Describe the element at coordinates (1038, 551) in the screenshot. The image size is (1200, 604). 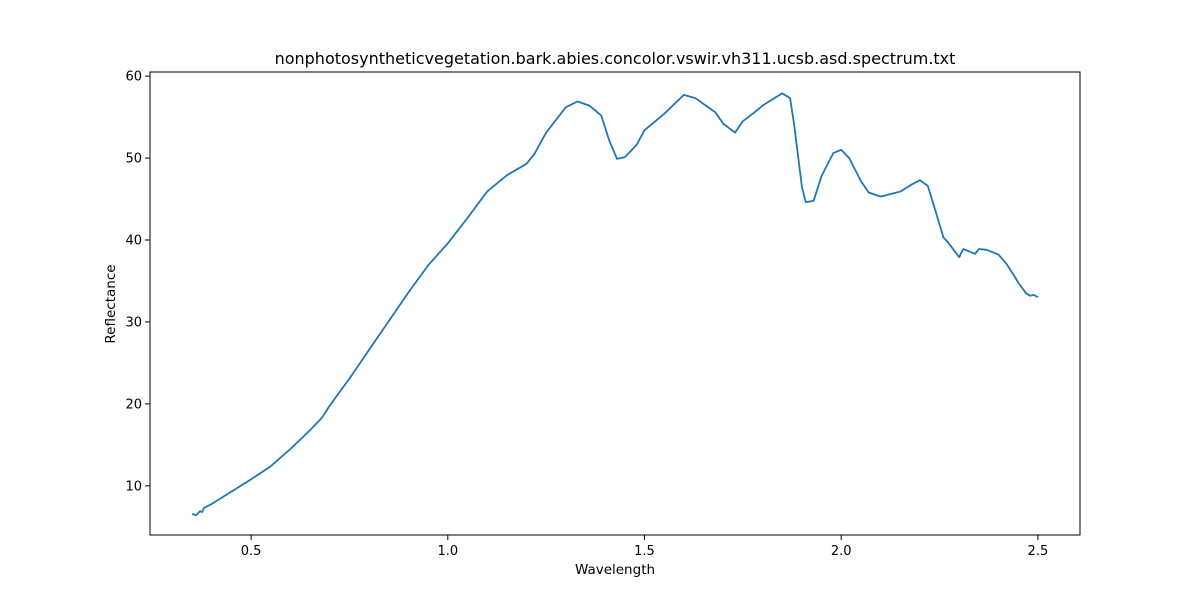
I see `x-tick-label: 2.5` at that location.